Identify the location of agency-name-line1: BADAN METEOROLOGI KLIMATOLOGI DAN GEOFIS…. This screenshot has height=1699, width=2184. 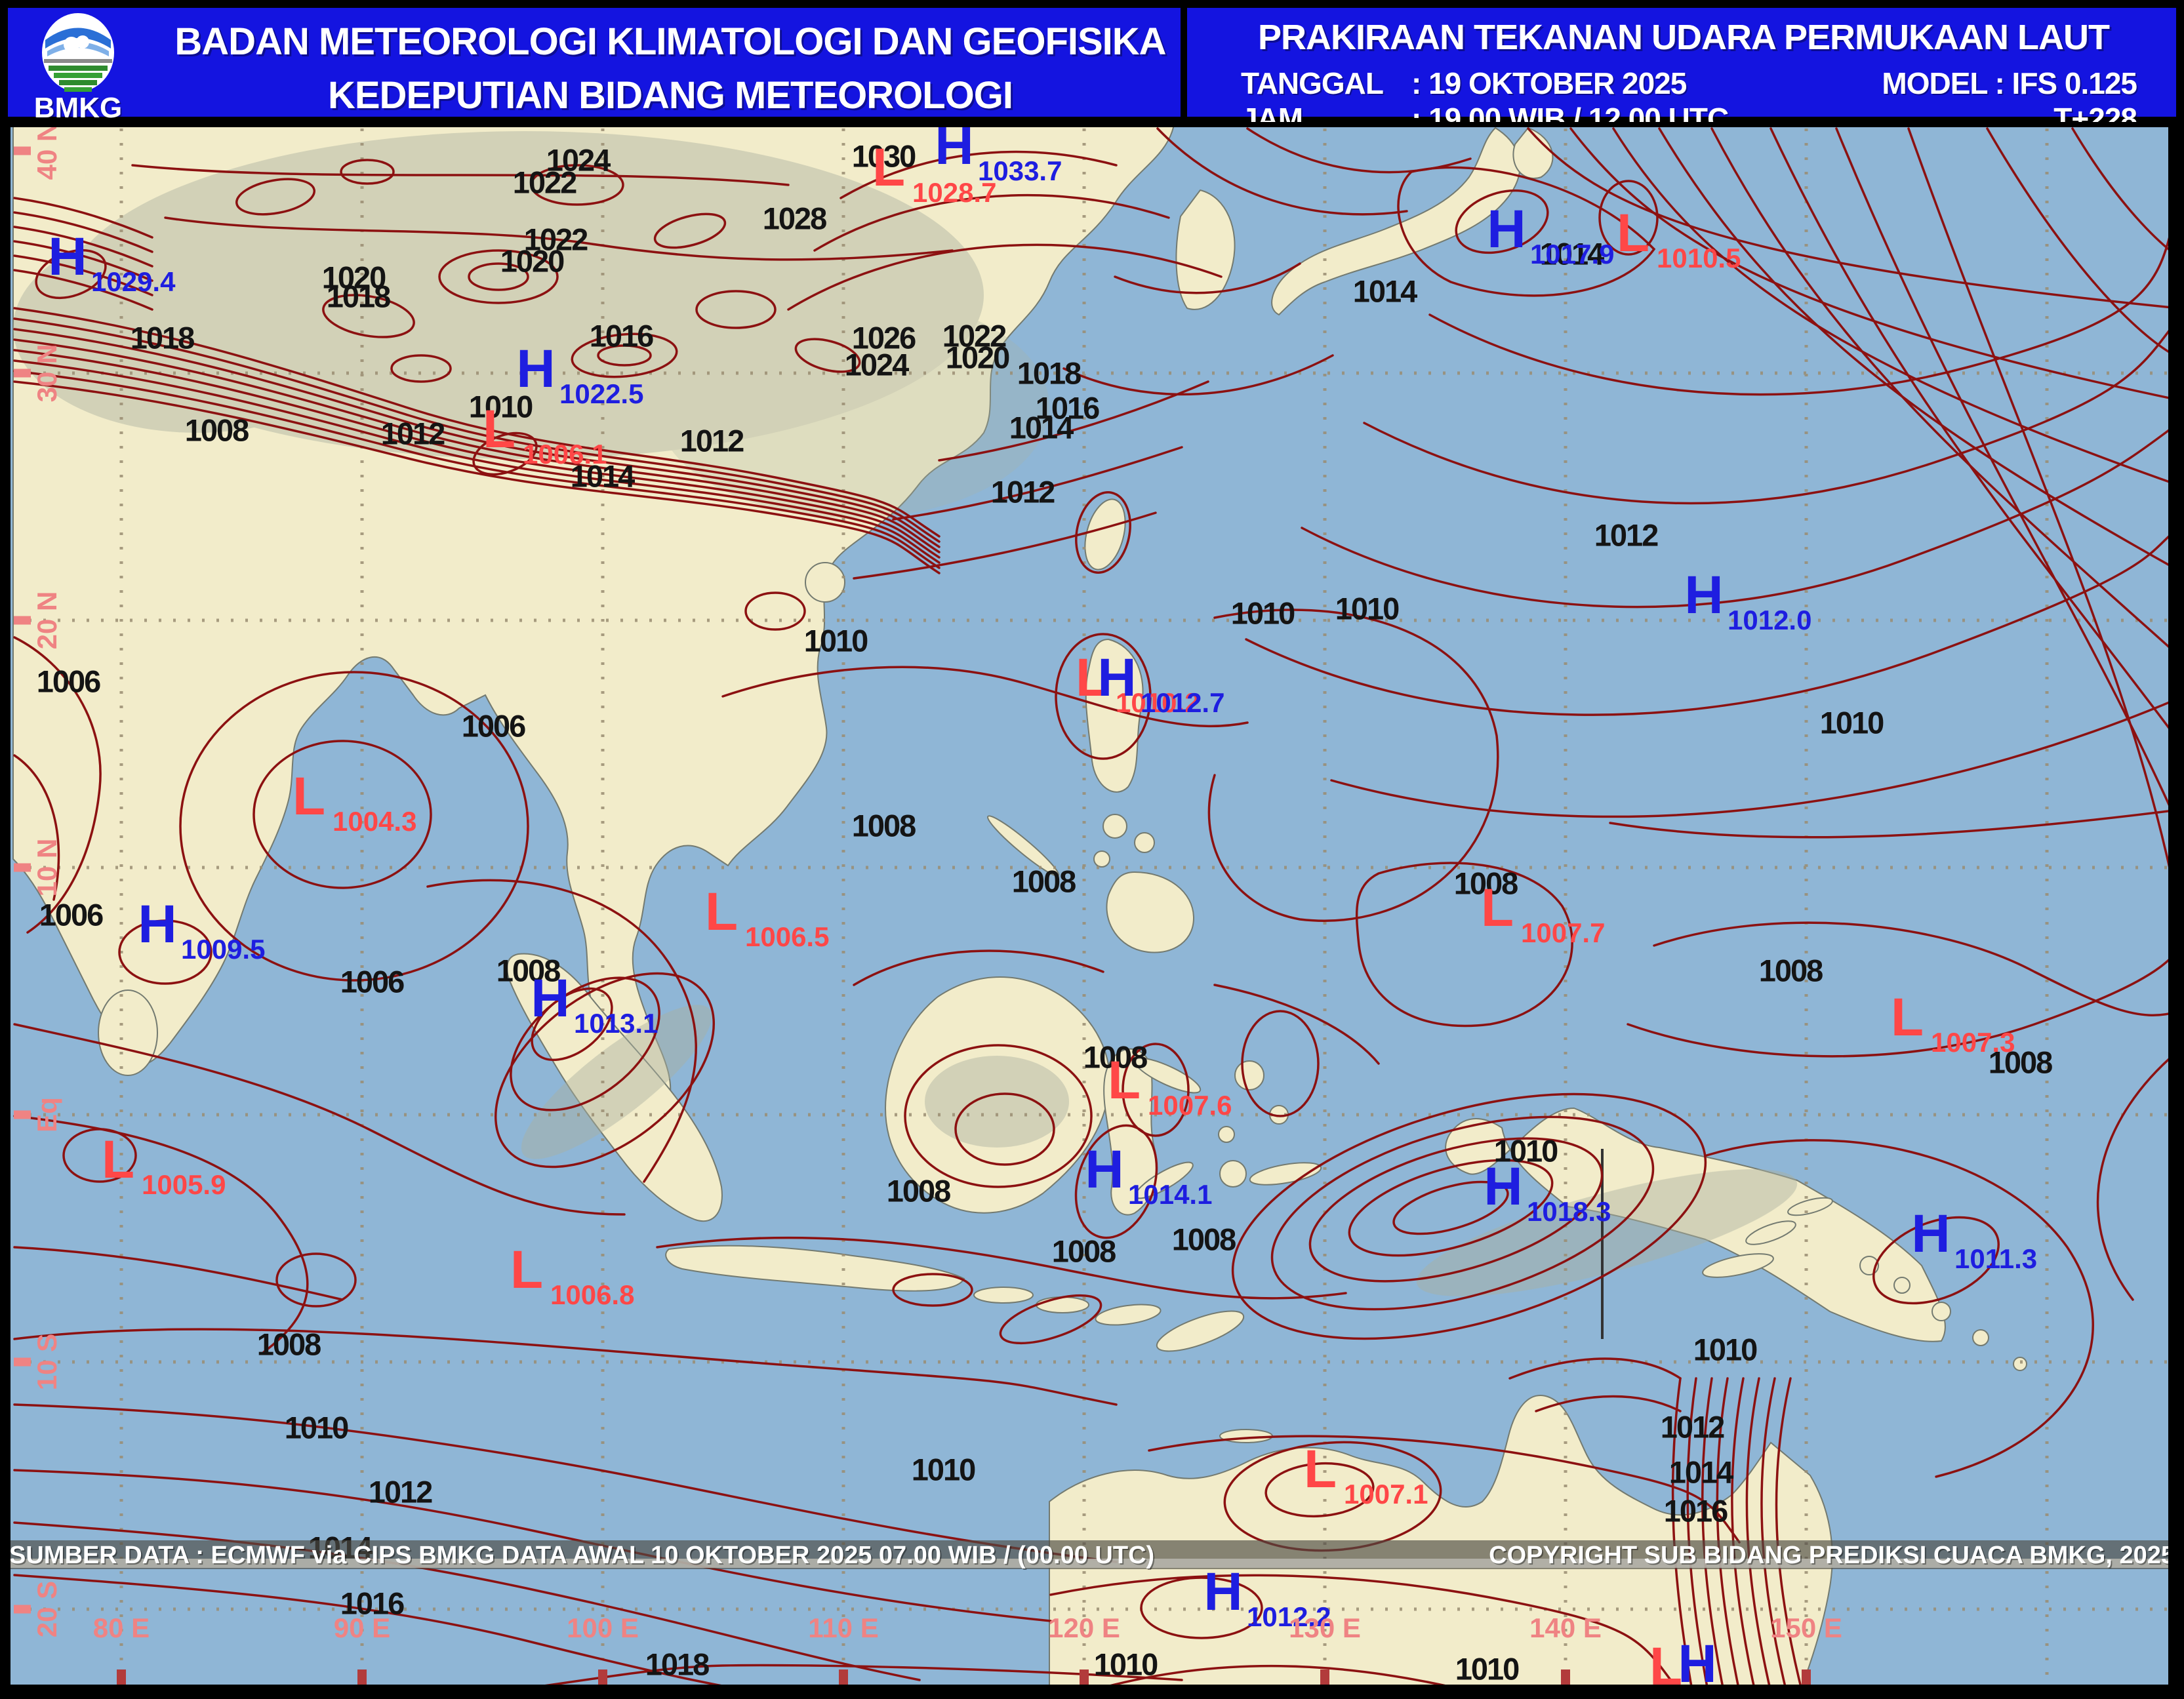
(670, 41).